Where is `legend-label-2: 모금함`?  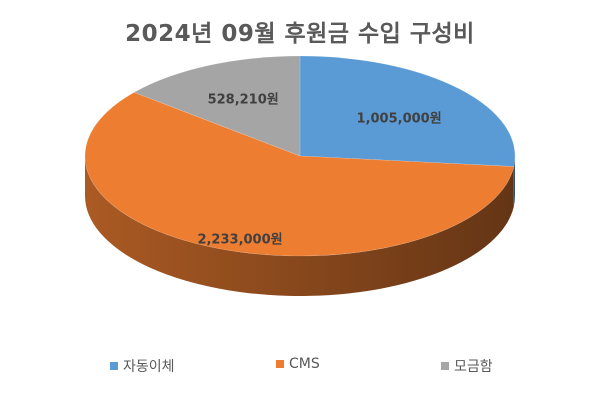 legend-label-2: 모금함 is located at coordinates (473, 367).